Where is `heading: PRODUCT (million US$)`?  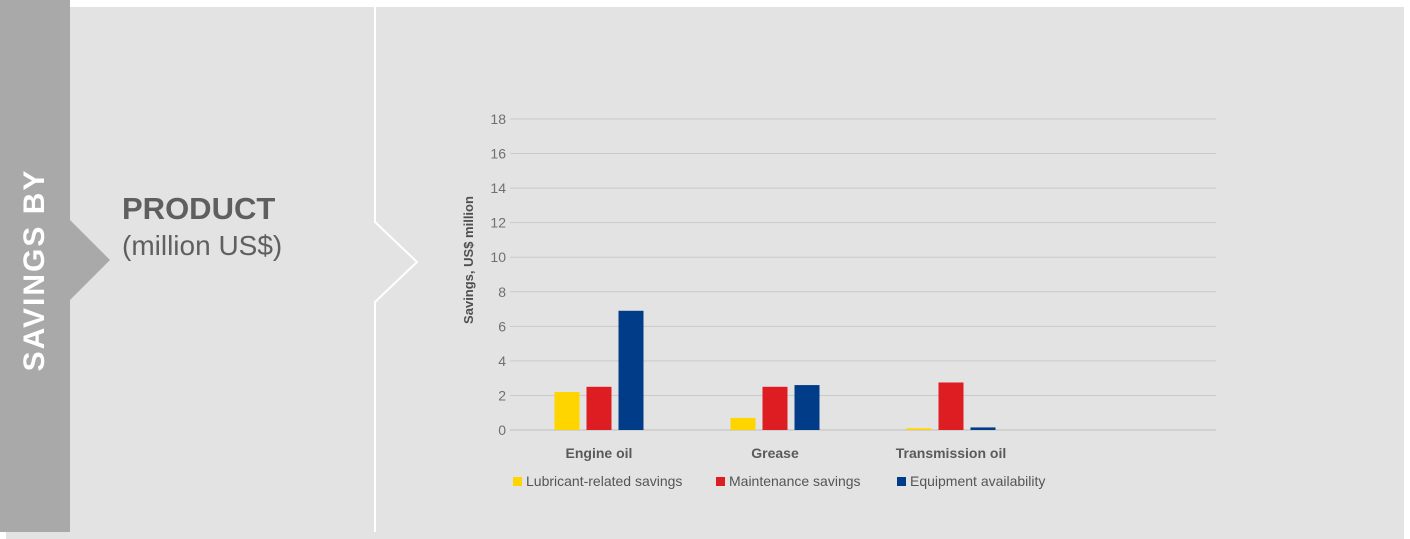
heading: PRODUCT (million US$) is located at coordinates (202, 227).